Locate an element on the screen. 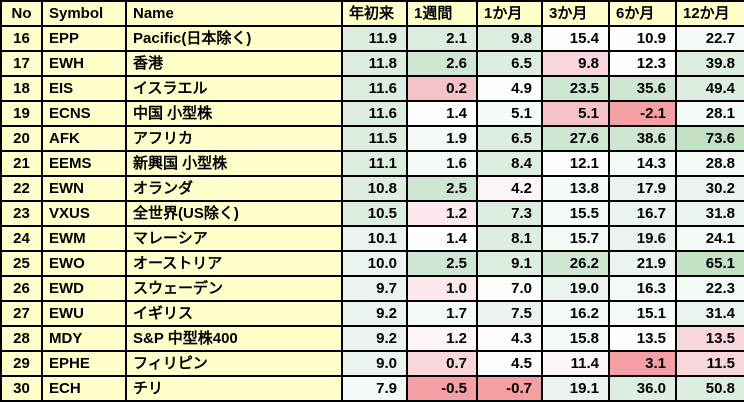 The image size is (744, 402). cell-return-m6: 38.6 is located at coordinates (642, 138).